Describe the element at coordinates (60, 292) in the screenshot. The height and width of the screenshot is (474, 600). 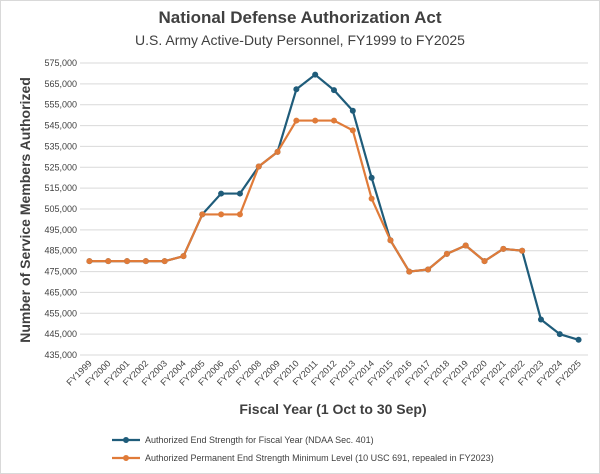
I see `y-tick-label: 465,000` at that location.